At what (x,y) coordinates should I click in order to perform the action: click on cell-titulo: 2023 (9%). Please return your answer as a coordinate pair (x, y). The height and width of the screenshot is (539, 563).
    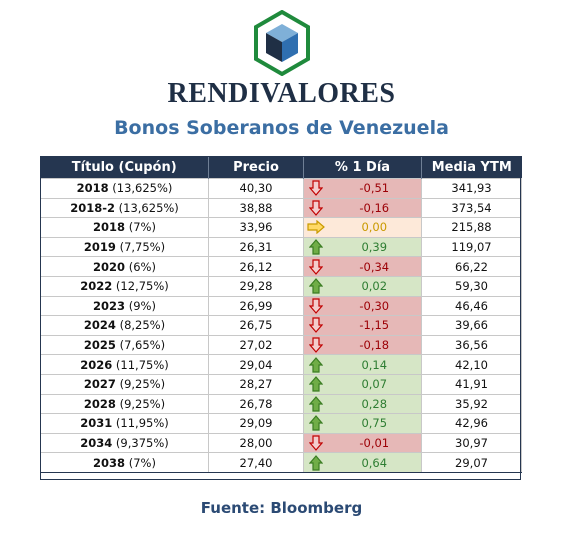
    Looking at the image, I should click on (124, 306).